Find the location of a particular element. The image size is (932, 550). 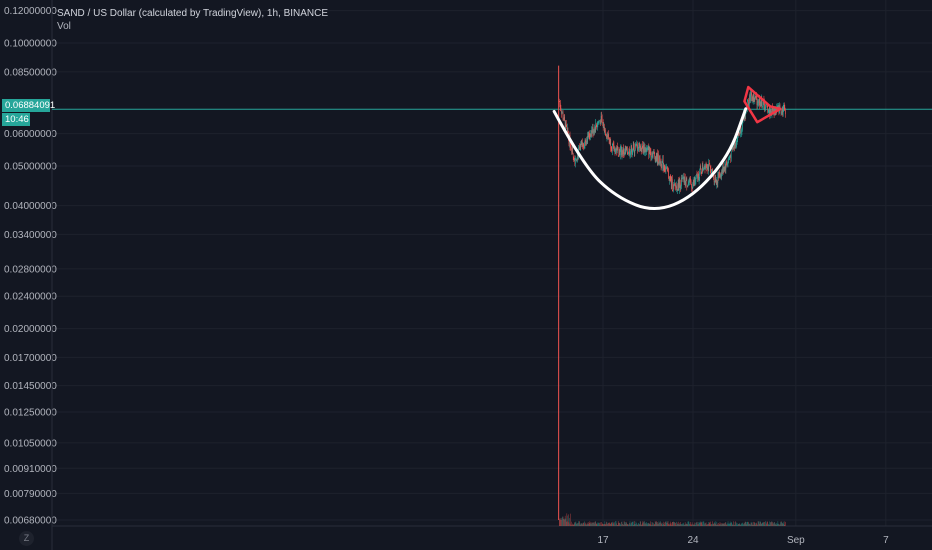

y-tick-label: 0.01250000 is located at coordinates (30, 412).